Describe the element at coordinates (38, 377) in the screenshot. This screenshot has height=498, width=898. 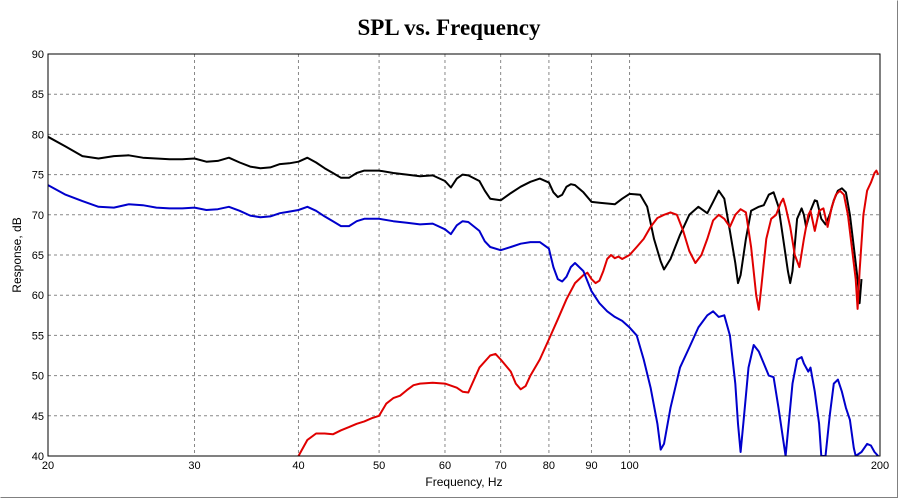
I see `y-tick-label: 50` at that location.